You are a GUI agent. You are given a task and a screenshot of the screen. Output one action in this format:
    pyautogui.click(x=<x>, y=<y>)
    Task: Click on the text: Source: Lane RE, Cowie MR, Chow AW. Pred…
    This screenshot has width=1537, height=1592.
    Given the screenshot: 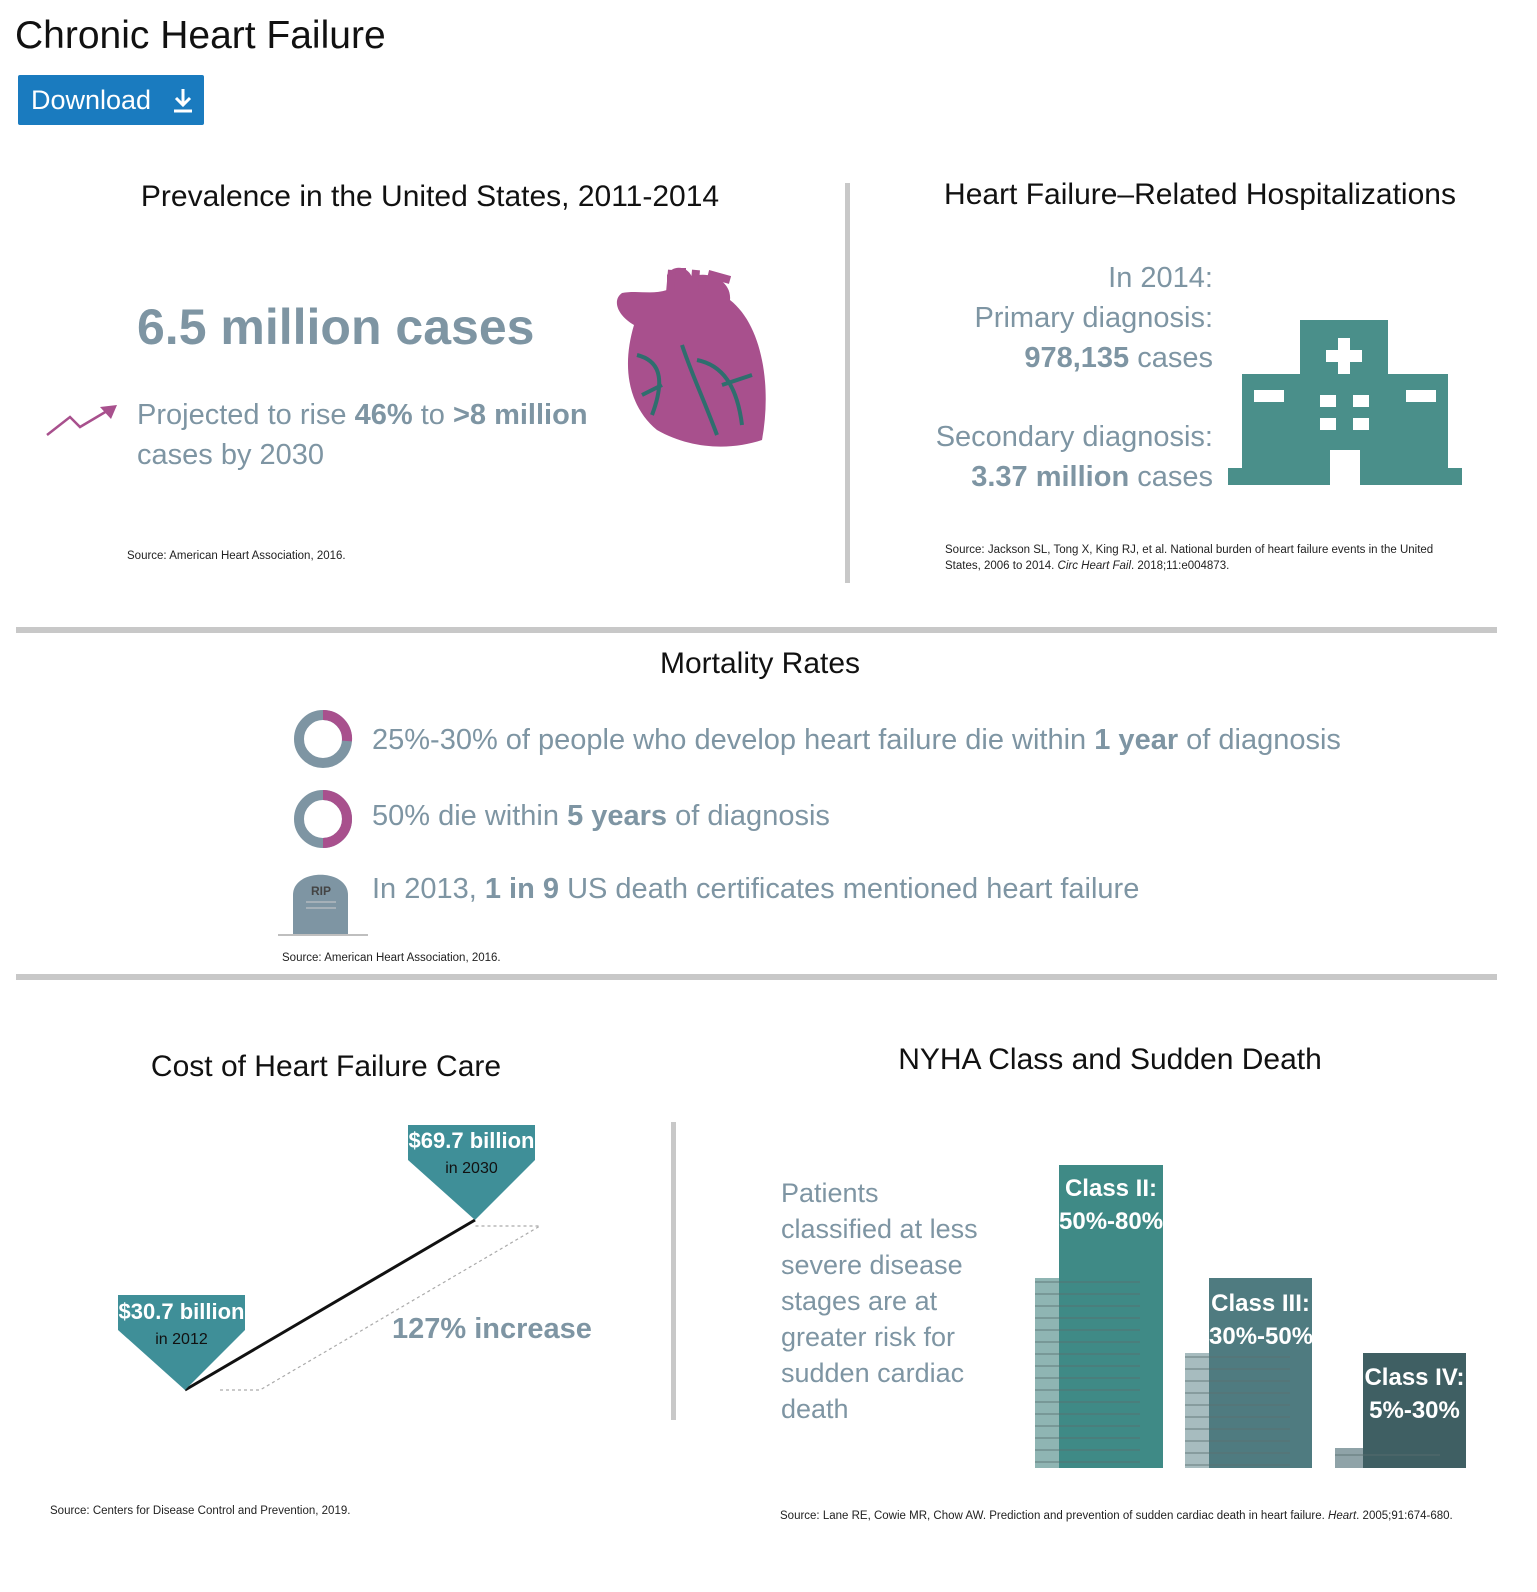 What is the action you would take?
    pyautogui.click(x=1054, y=1516)
    